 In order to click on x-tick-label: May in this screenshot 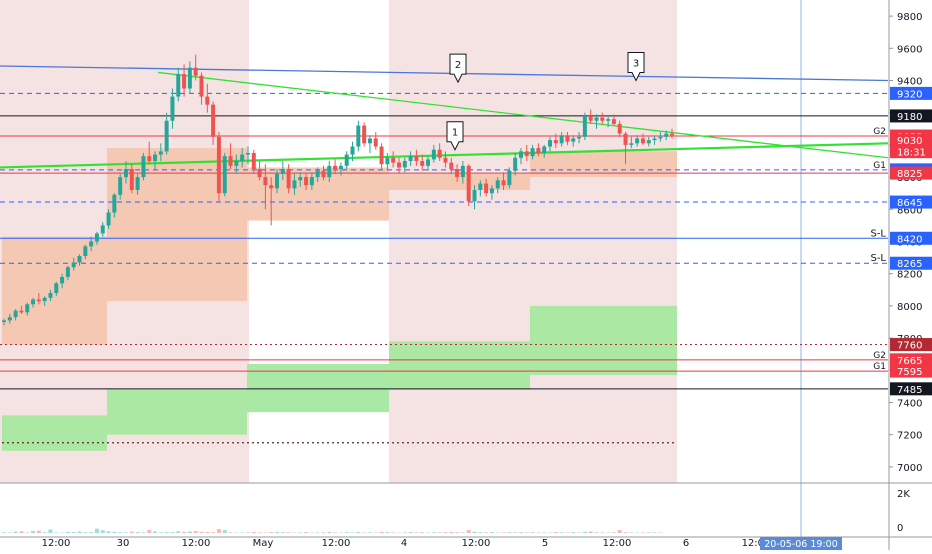, I will do `click(263, 543)`.